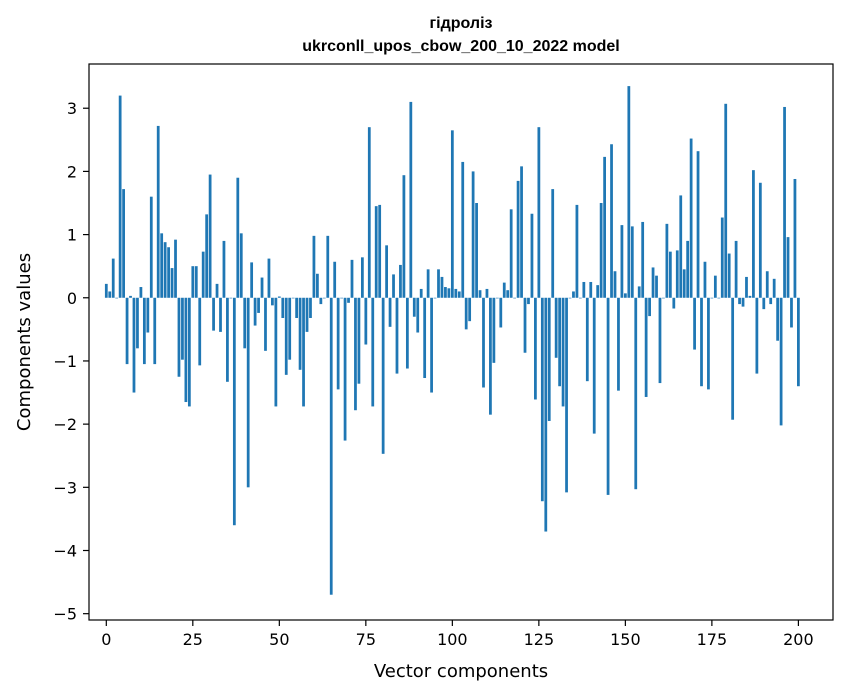 The height and width of the screenshot is (696, 847). I want to click on y-tick-label: 1, so click(72, 235).